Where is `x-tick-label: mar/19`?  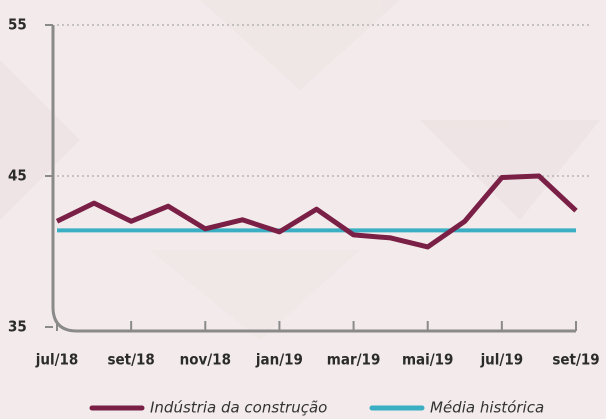 x-tick-label: mar/19 is located at coordinates (354, 360).